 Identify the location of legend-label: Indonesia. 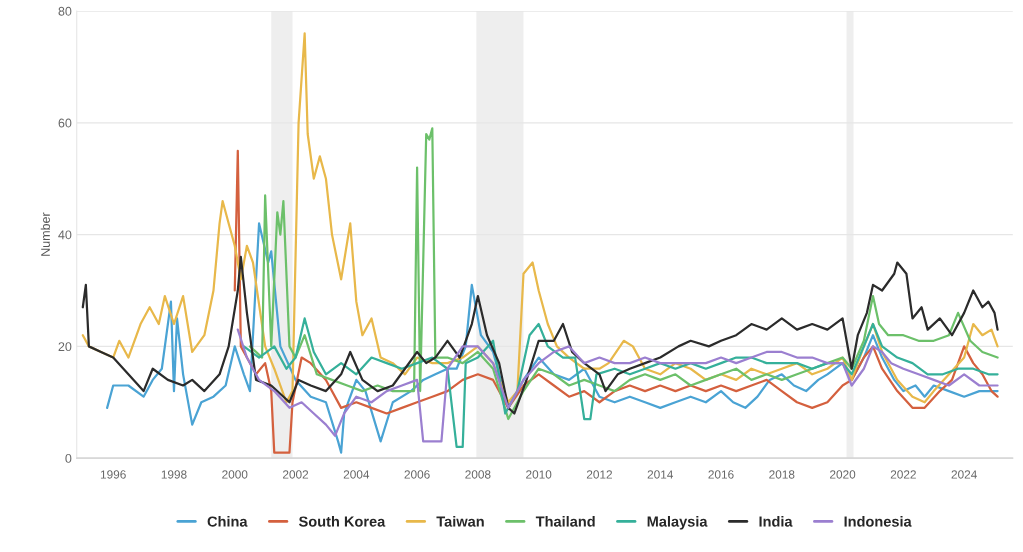
(878, 521).